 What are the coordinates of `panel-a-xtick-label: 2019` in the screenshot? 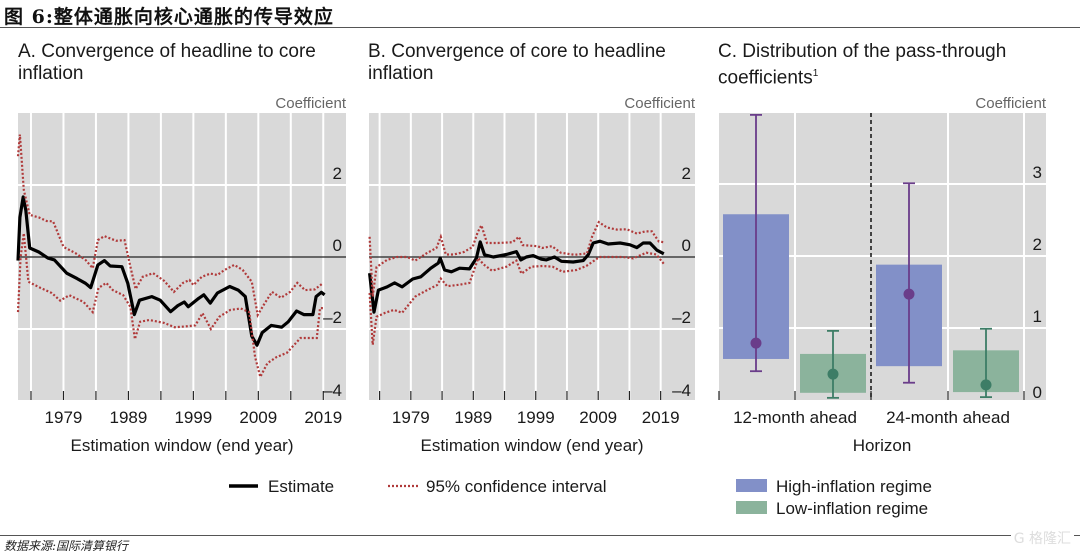 It's located at (323, 417).